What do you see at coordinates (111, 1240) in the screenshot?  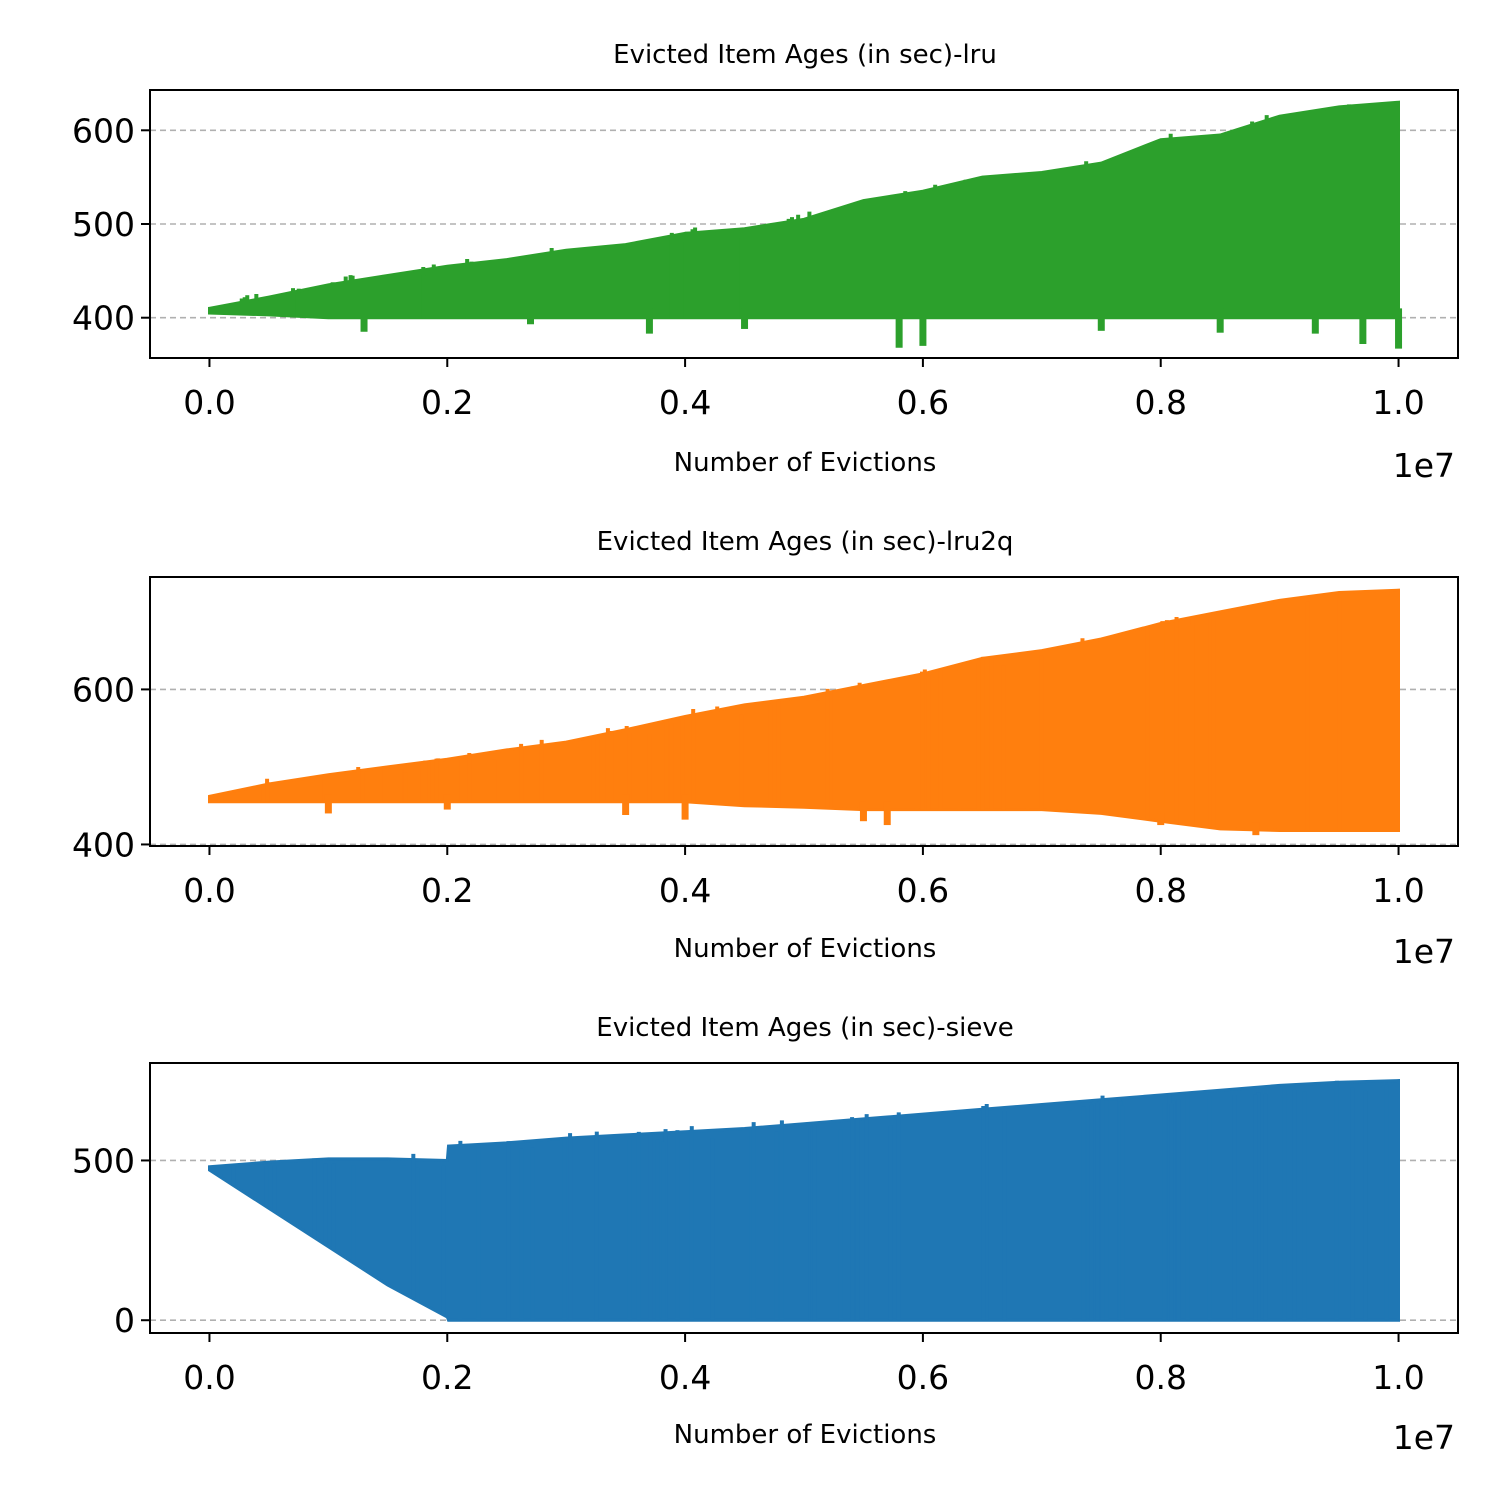 I see `y-axis-ticks: 0 500` at bounding box center [111, 1240].